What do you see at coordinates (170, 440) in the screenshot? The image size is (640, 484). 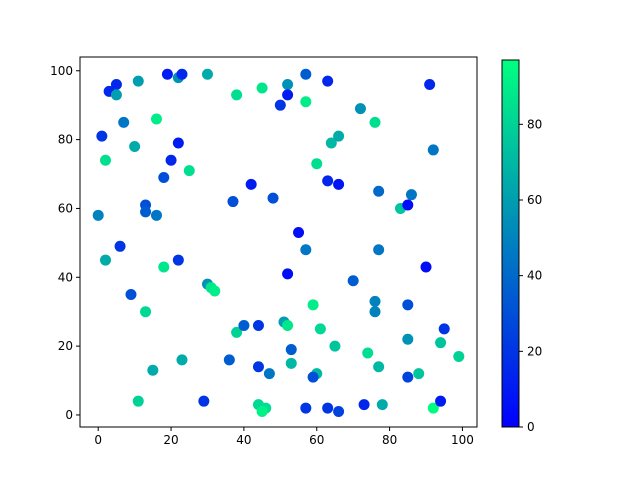 I see `x-tick-label: 20` at bounding box center [170, 440].